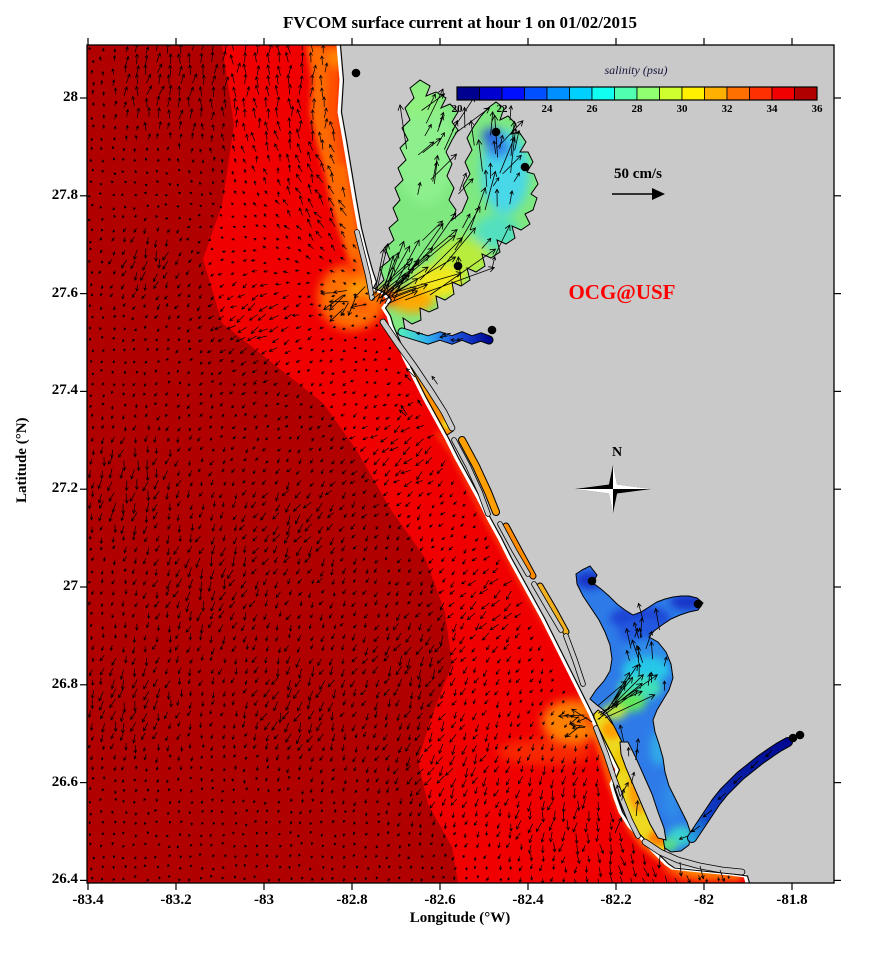 Image resolution: width=878 pixels, height=979 pixels. Describe the element at coordinates (21, 460) in the screenshot. I see `y-axis-label: Latitude (°N)` at that location.